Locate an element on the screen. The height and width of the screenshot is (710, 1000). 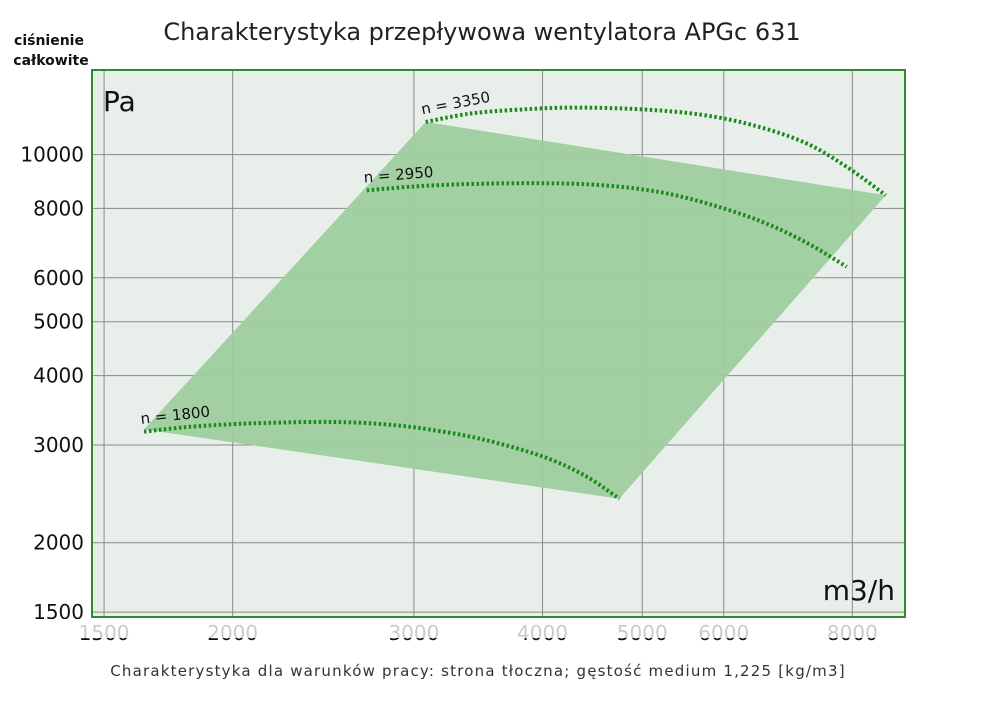
y-tick-label: 2000 is located at coordinates (58, 543).